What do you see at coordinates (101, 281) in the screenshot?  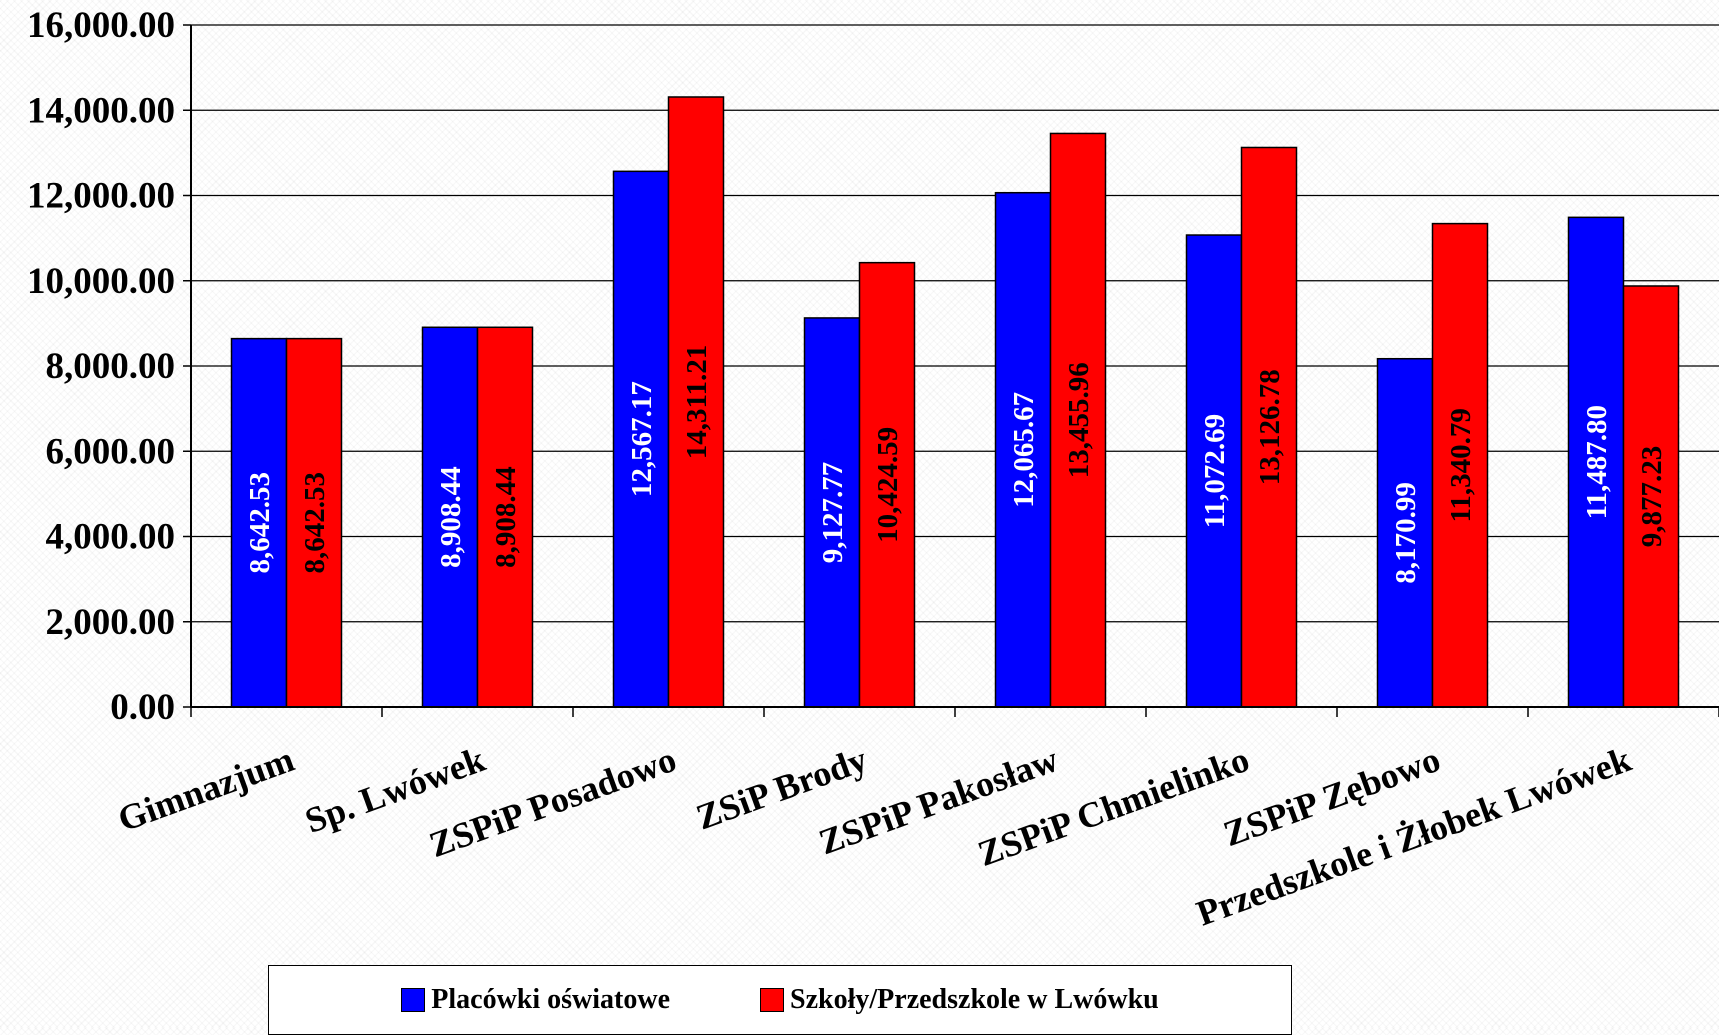 I see `y-tick-label: 10,000.00` at bounding box center [101, 281].